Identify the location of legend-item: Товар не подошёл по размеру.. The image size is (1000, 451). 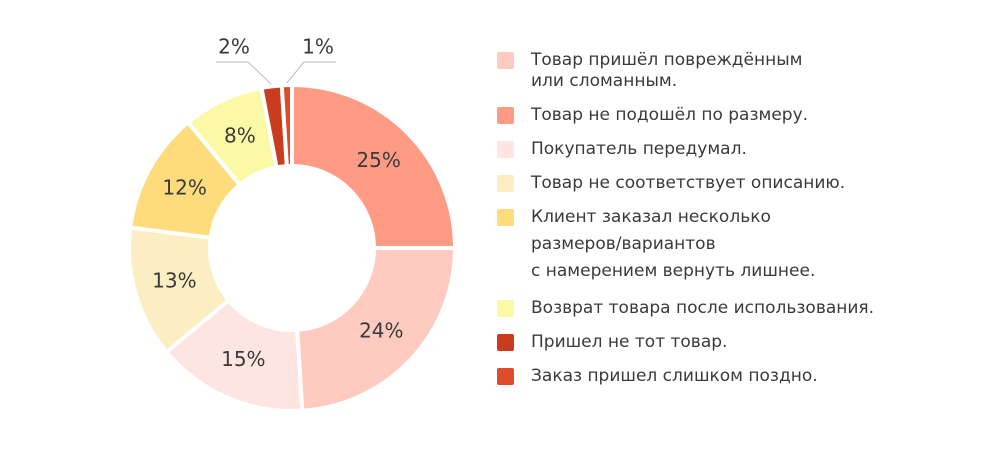
(737, 115).